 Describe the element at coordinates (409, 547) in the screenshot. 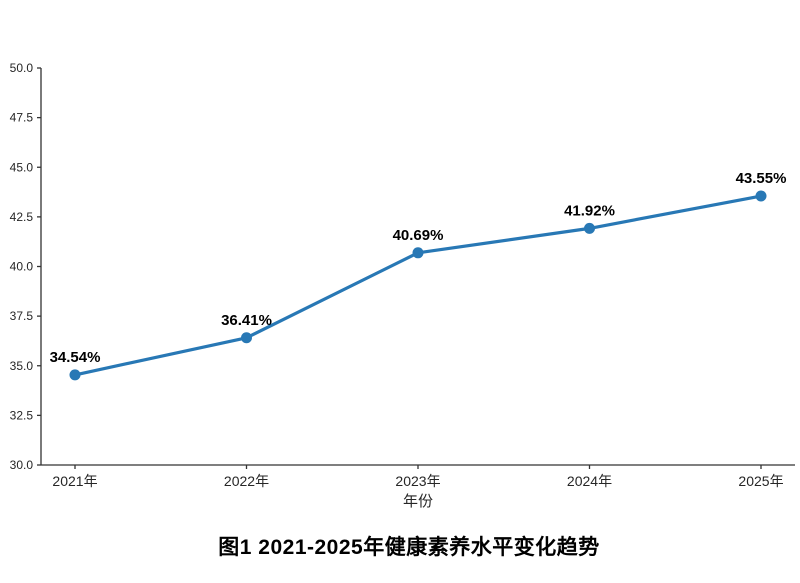

I see `chart-caption: 图1 2021-2025年健康素养水平变化趋势` at that location.